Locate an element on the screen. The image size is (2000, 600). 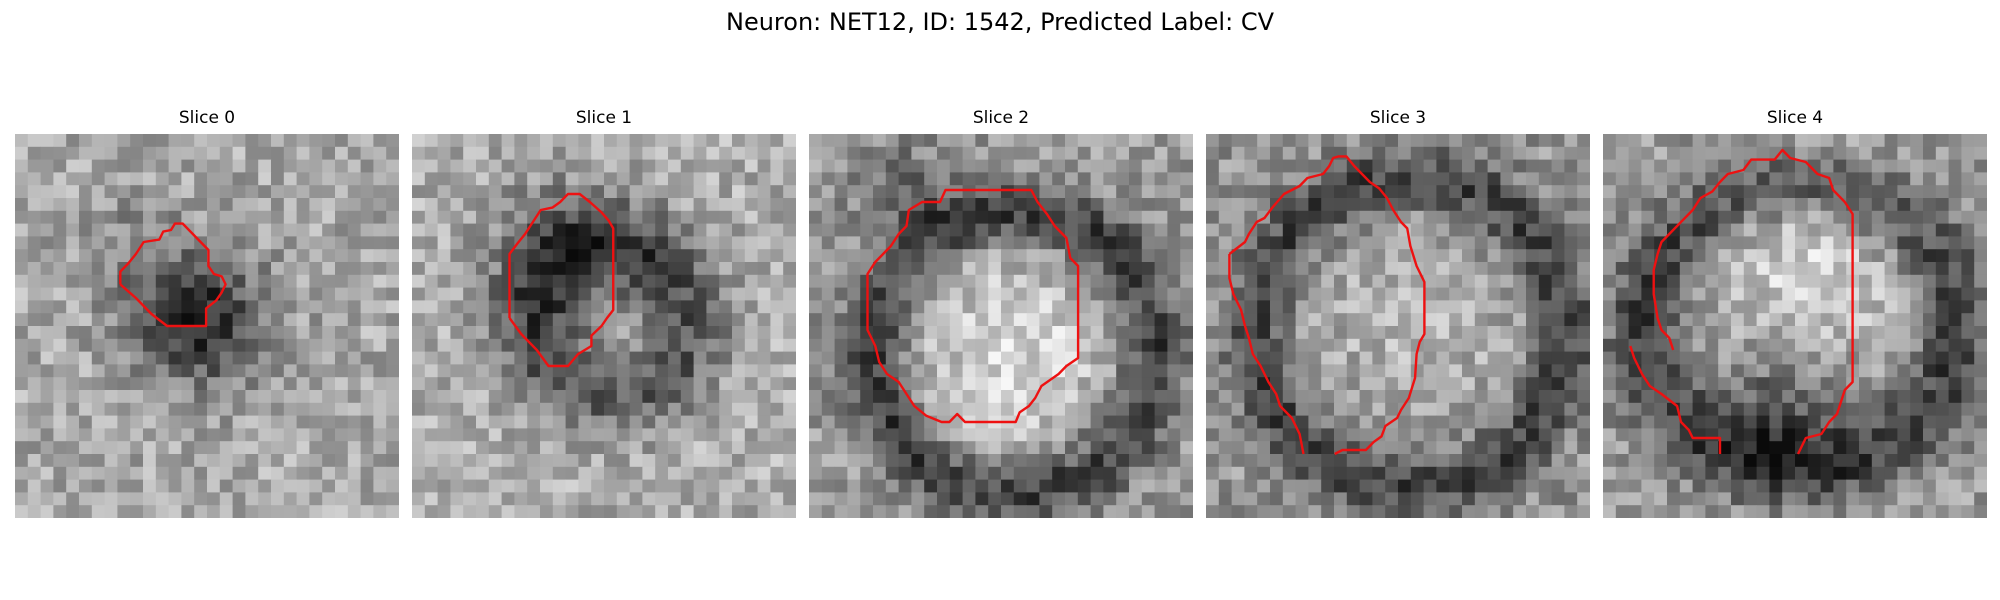
slice-title-4: Slice 4 is located at coordinates (1795, 118).